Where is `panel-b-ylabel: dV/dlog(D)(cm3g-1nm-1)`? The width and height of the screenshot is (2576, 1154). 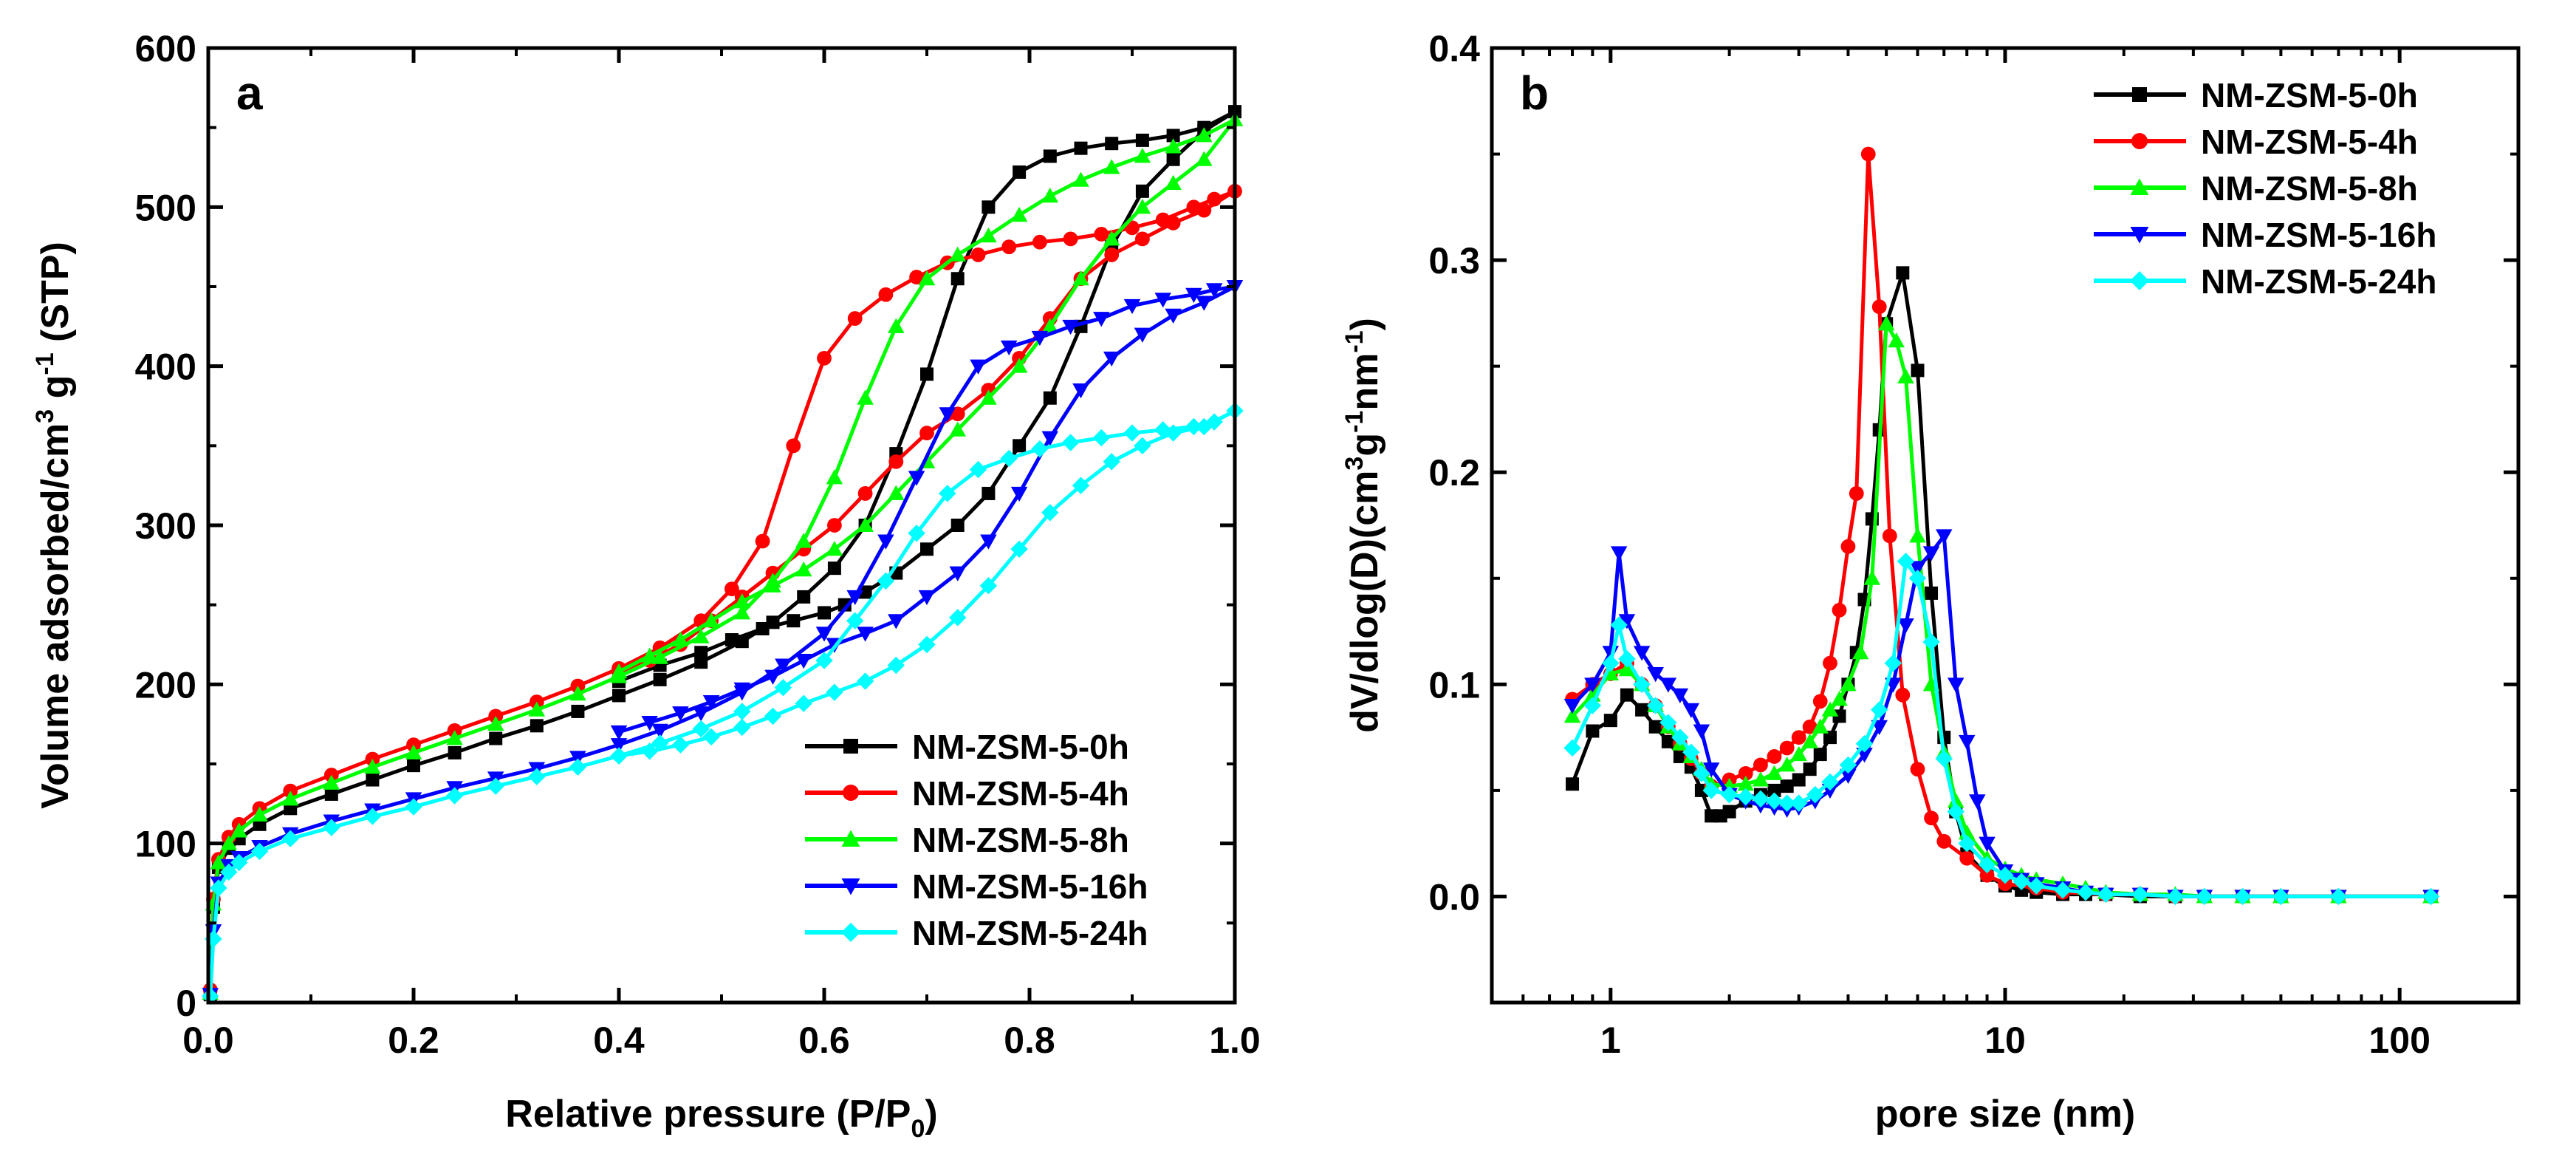
panel-b-ylabel: dV/dlog(D)(cm3g-1nm-1) is located at coordinates (1363, 525).